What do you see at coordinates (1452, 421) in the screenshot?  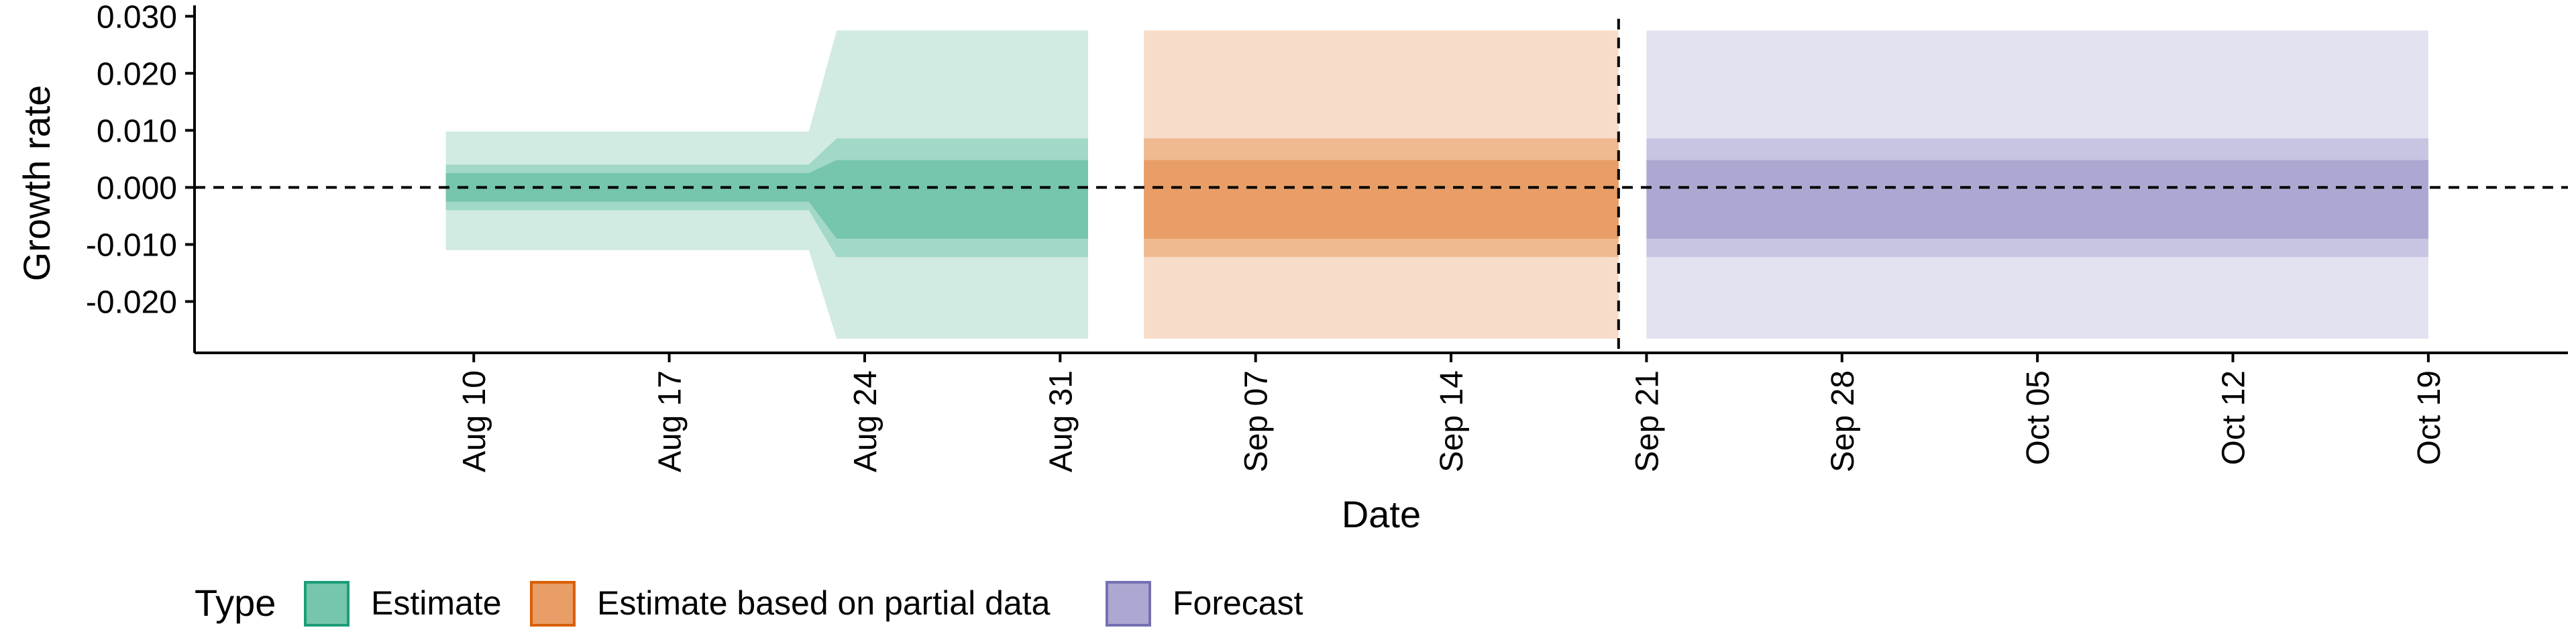 I see `x-tick-label: Sep 14` at bounding box center [1452, 421].